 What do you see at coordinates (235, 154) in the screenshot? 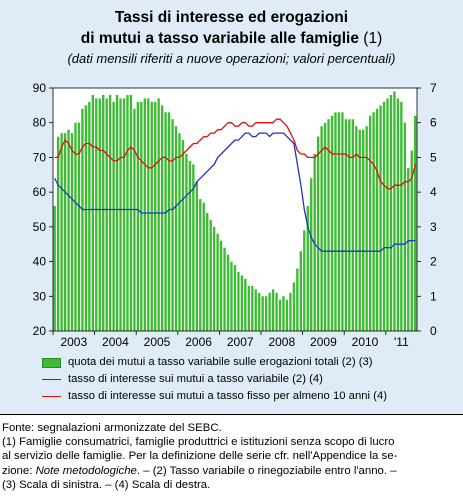
I see `line-fixed-rate` at bounding box center [235, 154].